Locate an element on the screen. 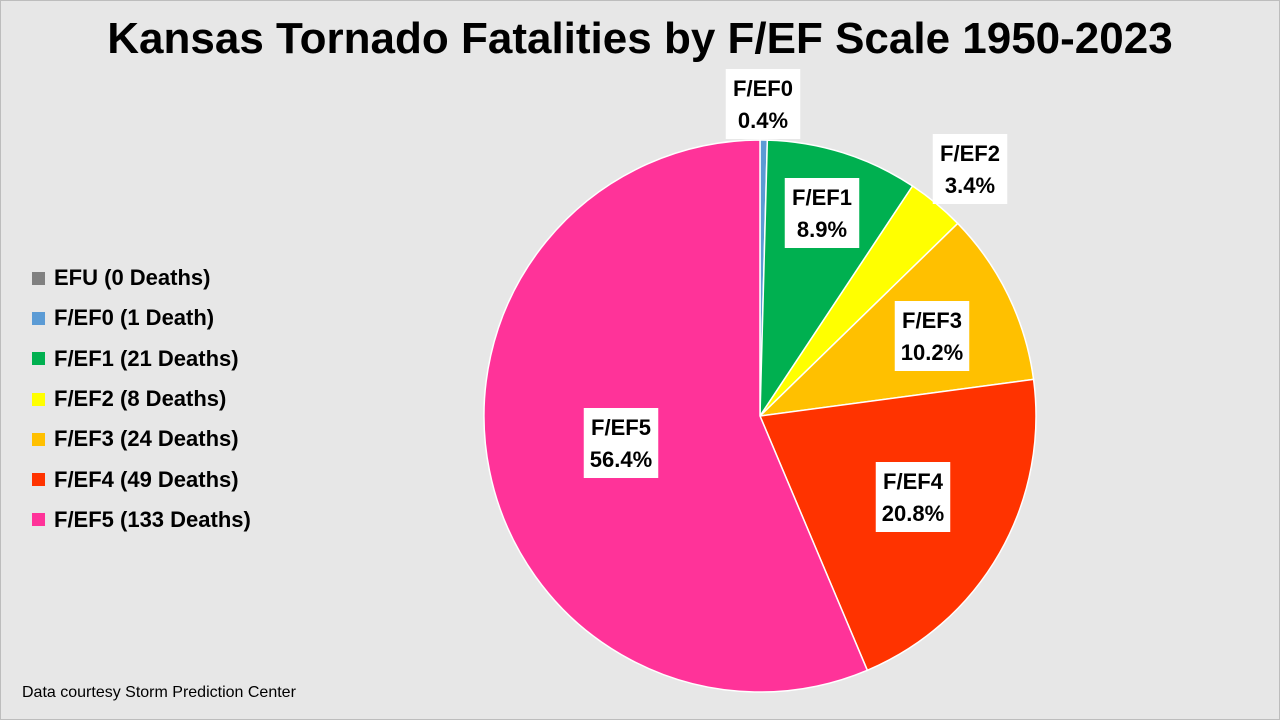  data-label-percent: 0.4% is located at coordinates (763, 120).